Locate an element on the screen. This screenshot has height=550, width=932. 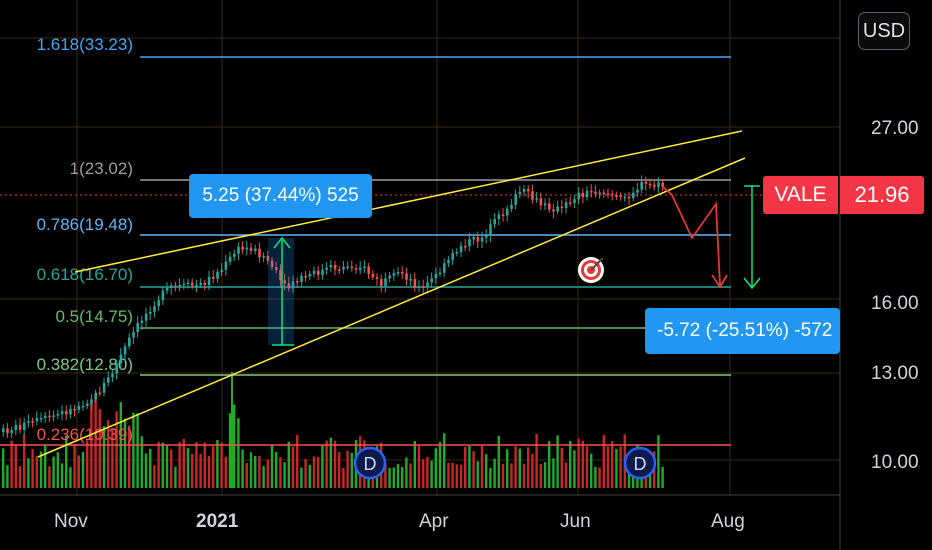
dividend-marker-label: D is located at coordinates (370, 464).